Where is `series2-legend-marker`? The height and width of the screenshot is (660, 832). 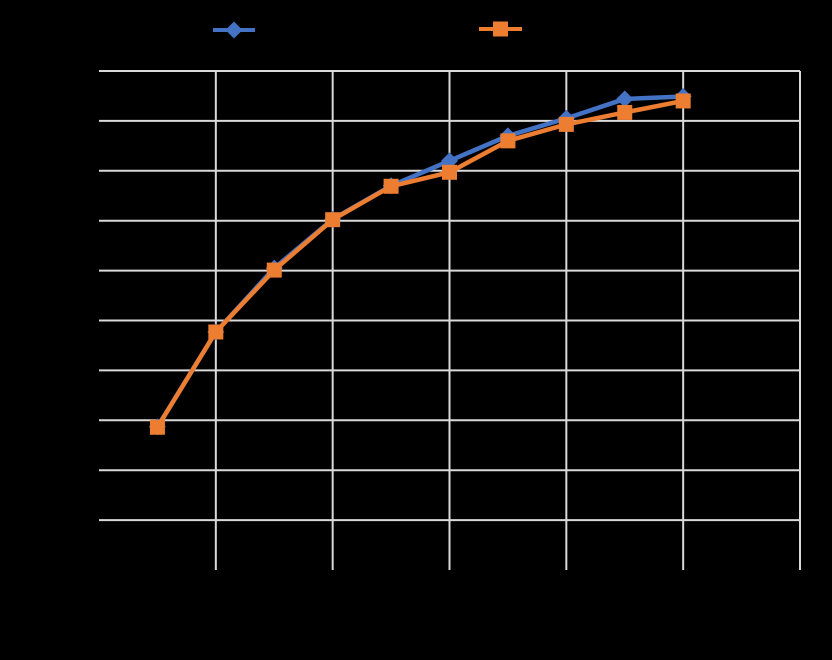
series2-legend-marker is located at coordinates (500, 29).